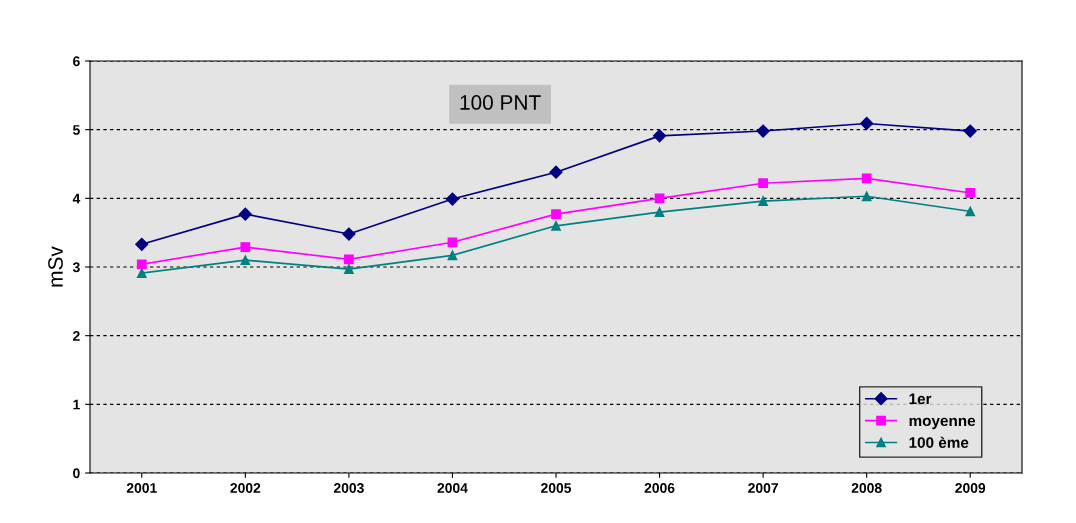 The width and height of the screenshot is (1076, 523). Describe the element at coordinates (76, 61) in the screenshot. I see `y-tick-label: 6` at that location.